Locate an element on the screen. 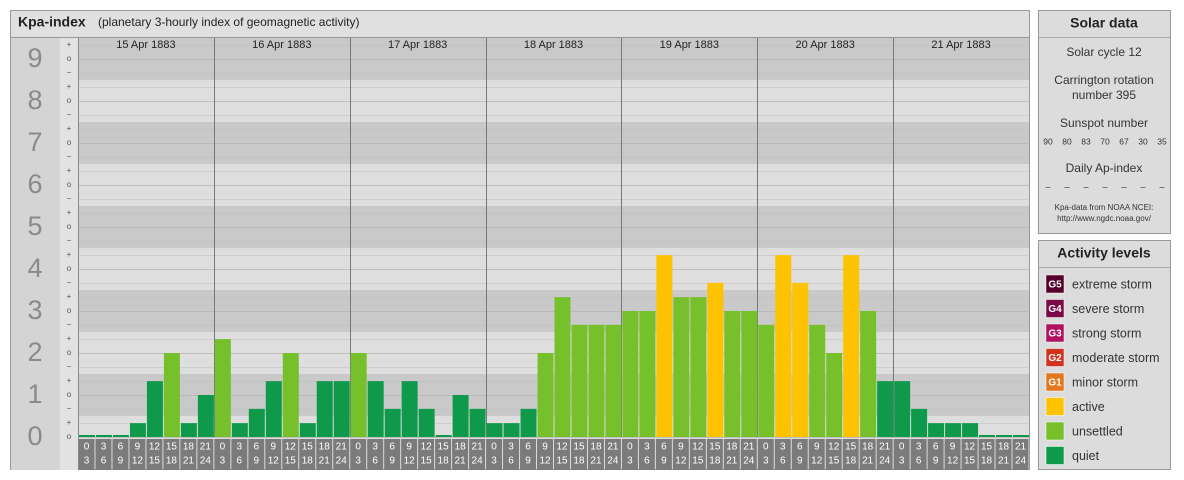  legend-badge: G4 is located at coordinates (1055, 309).